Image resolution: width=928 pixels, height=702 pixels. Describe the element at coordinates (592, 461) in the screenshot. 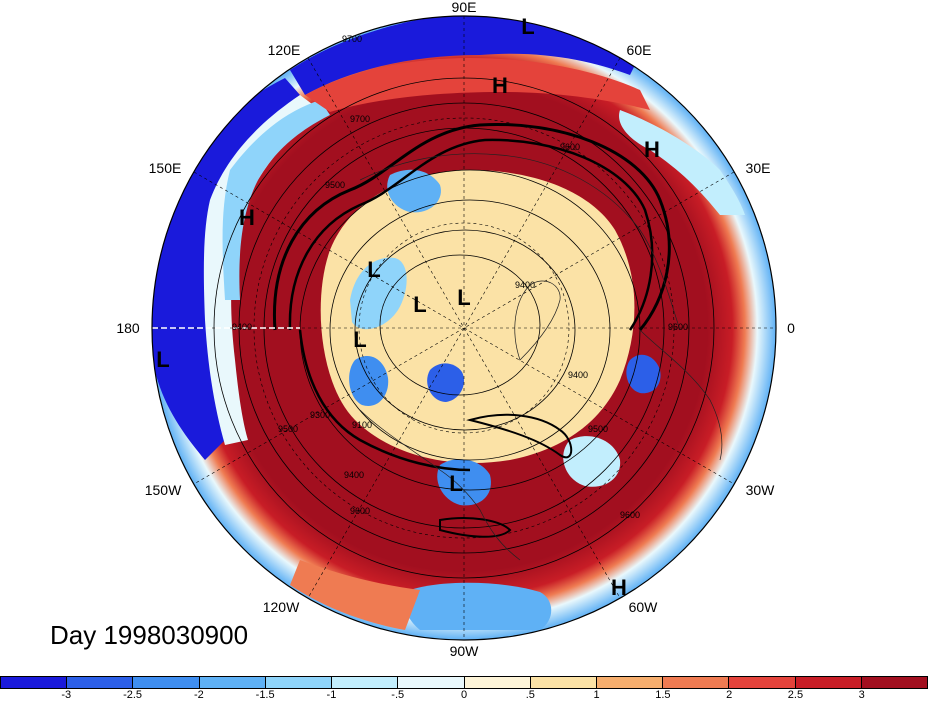

I see `anomaly-paleblue-southeast` at that location.